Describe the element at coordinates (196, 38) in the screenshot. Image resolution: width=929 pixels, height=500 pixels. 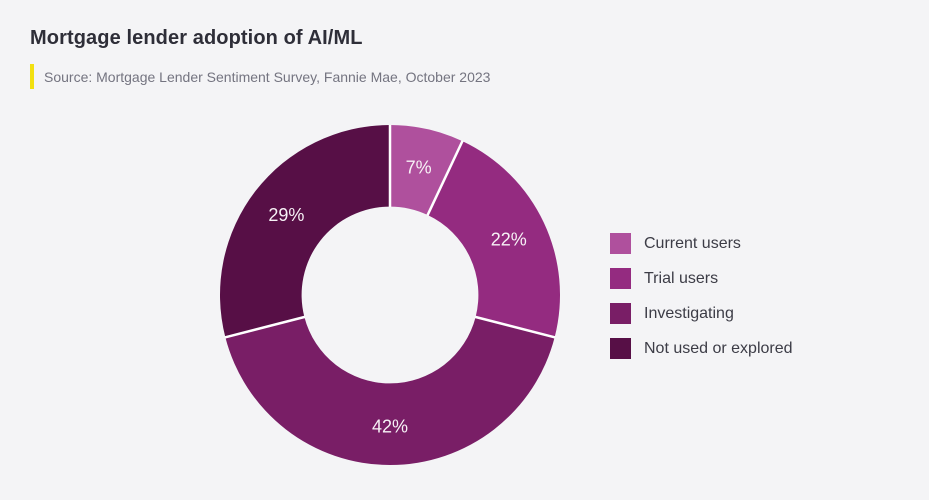
I see `chart-title: Mortgage lender adoption of AI/ML` at that location.